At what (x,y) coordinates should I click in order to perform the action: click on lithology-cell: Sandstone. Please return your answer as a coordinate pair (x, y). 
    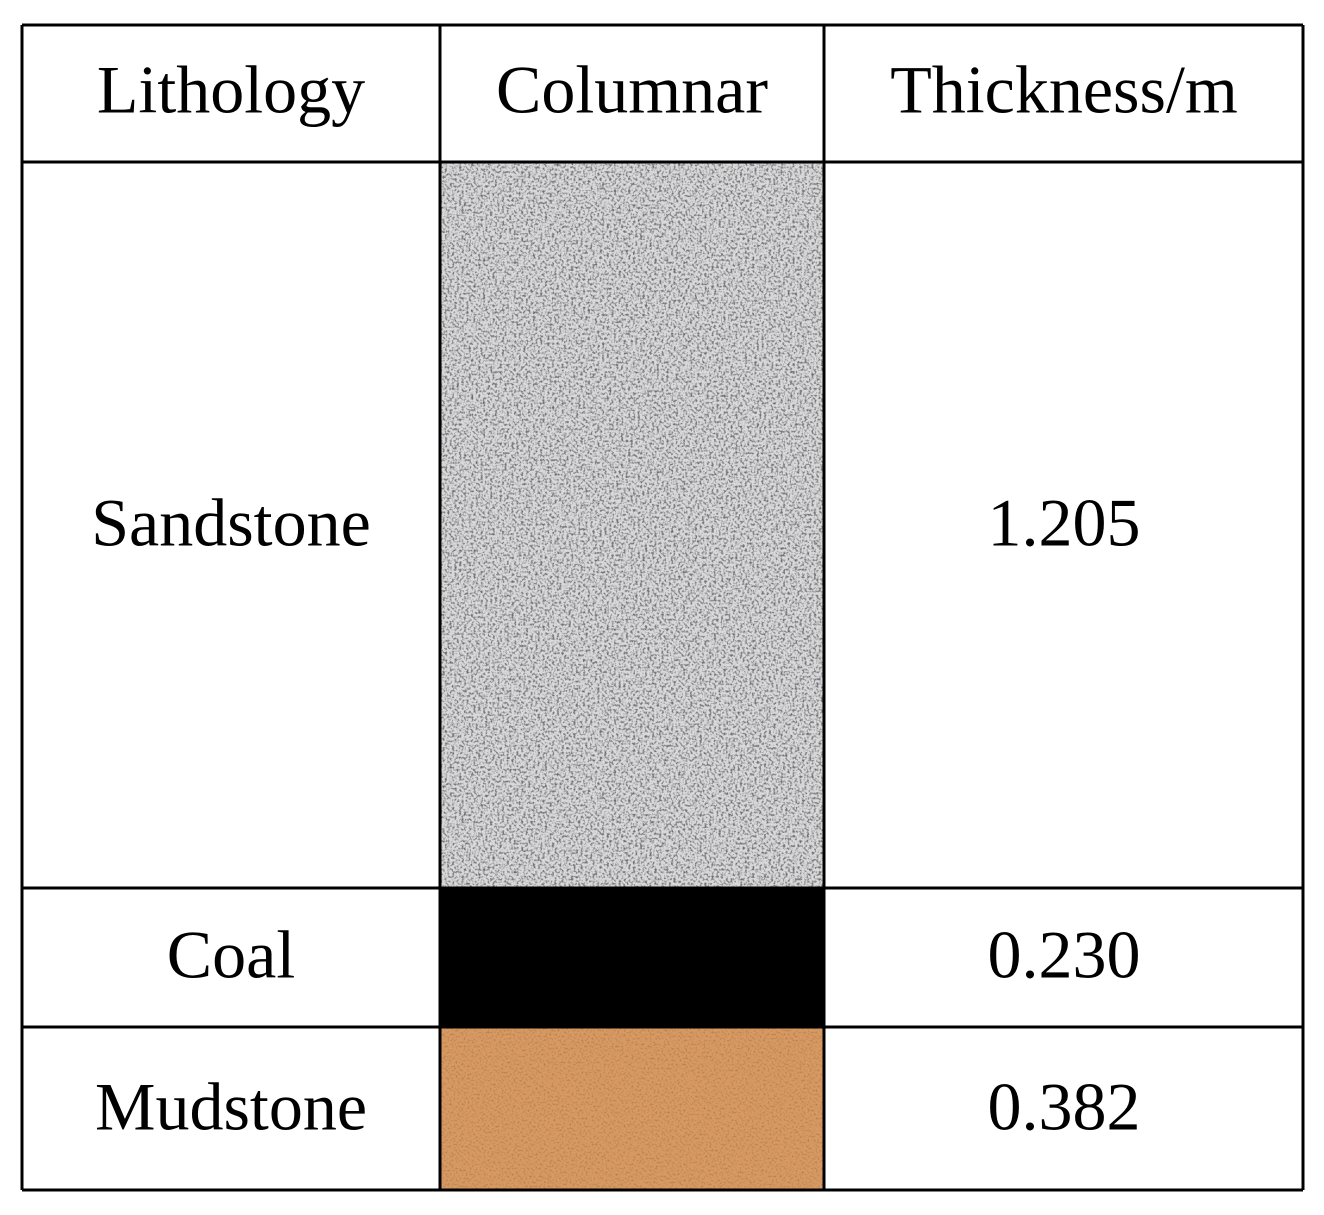
    Looking at the image, I should click on (231, 523).